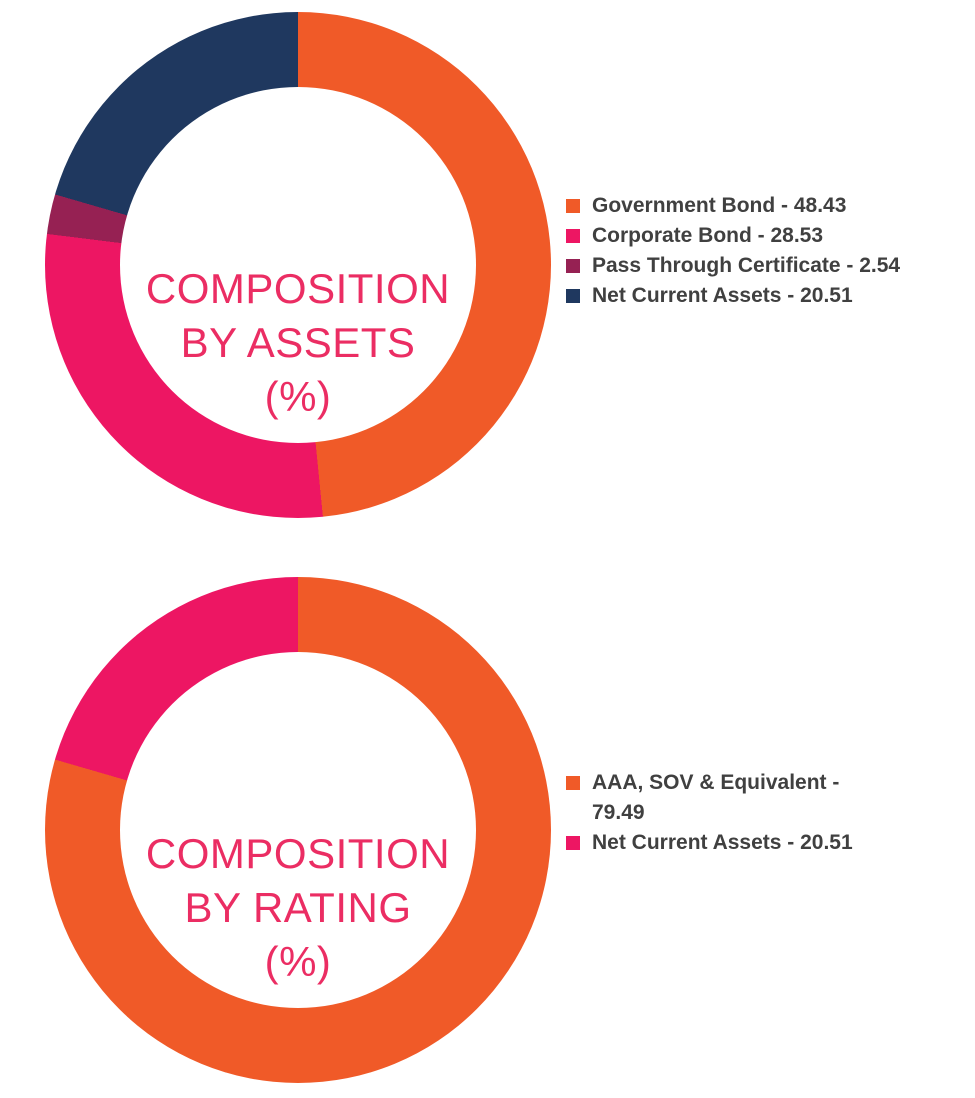 The width and height of the screenshot is (975, 1098). I want to click on rating-chart-title-line-3: (%), so click(298, 961).